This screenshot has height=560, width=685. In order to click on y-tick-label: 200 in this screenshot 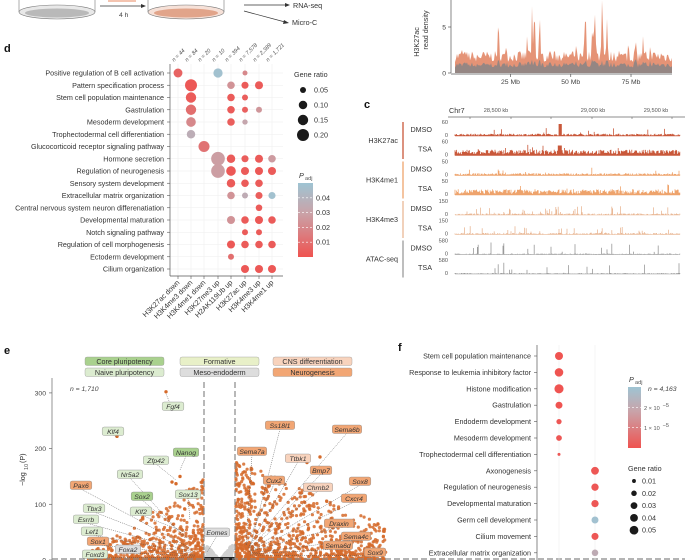, I will do `click(41, 449)`.